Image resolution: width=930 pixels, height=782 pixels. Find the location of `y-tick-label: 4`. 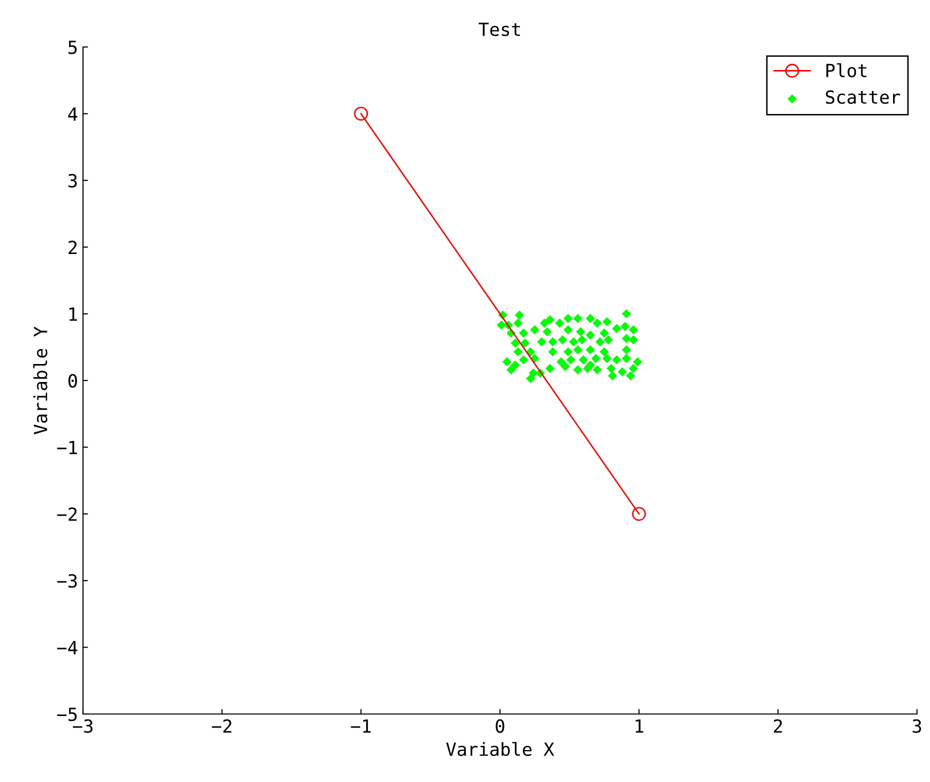

y-tick-label: 4 is located at coordinates (73, 114).